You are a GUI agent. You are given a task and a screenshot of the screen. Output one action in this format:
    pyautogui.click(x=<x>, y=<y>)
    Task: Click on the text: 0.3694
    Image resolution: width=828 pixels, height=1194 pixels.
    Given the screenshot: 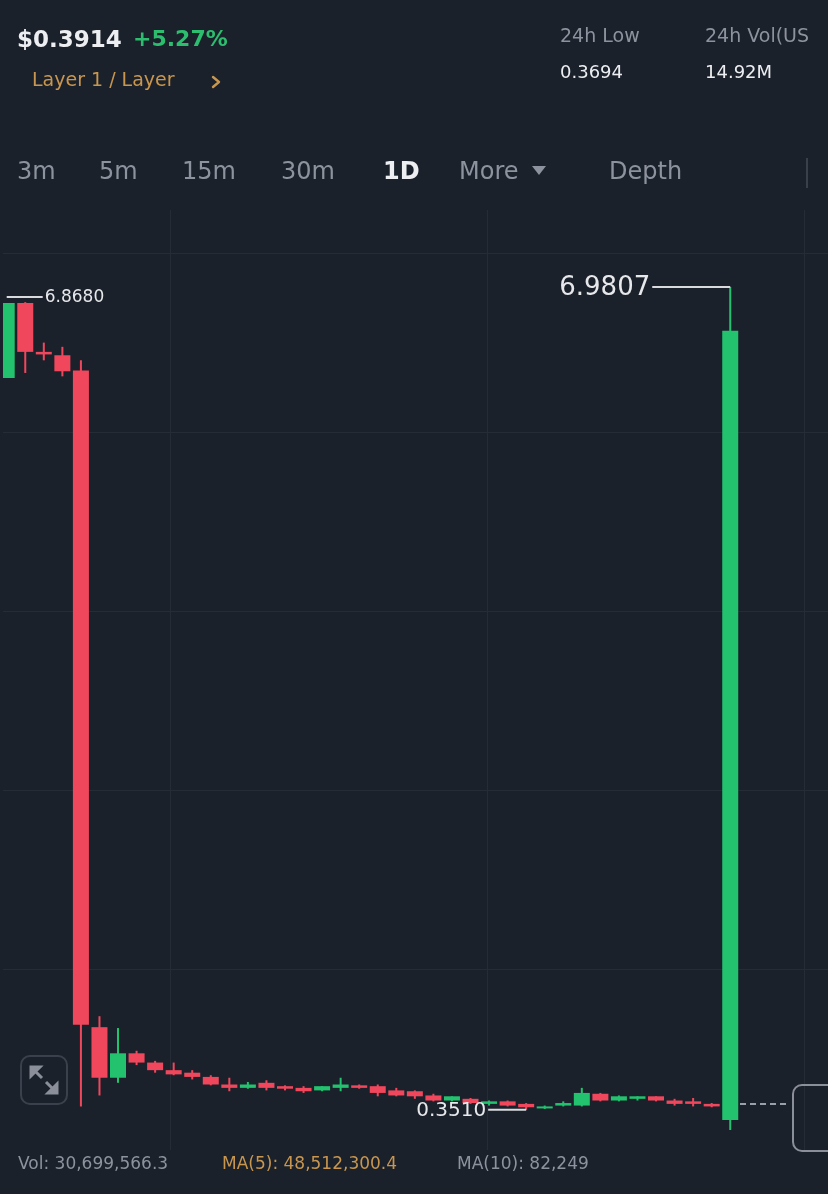 What is the action you would take?
    pyautogui.click(x=591, y=72)
    